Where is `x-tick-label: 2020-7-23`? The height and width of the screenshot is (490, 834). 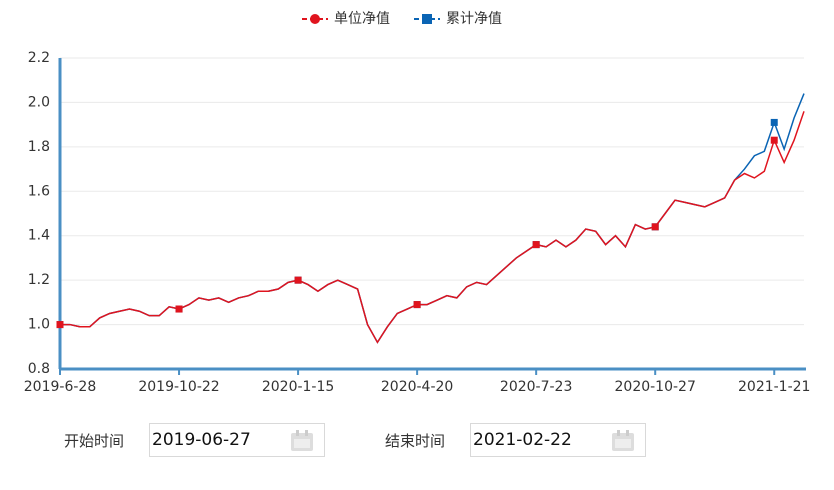 x-tick-label: 2020-7-23 is located at coordinates (536, 387).